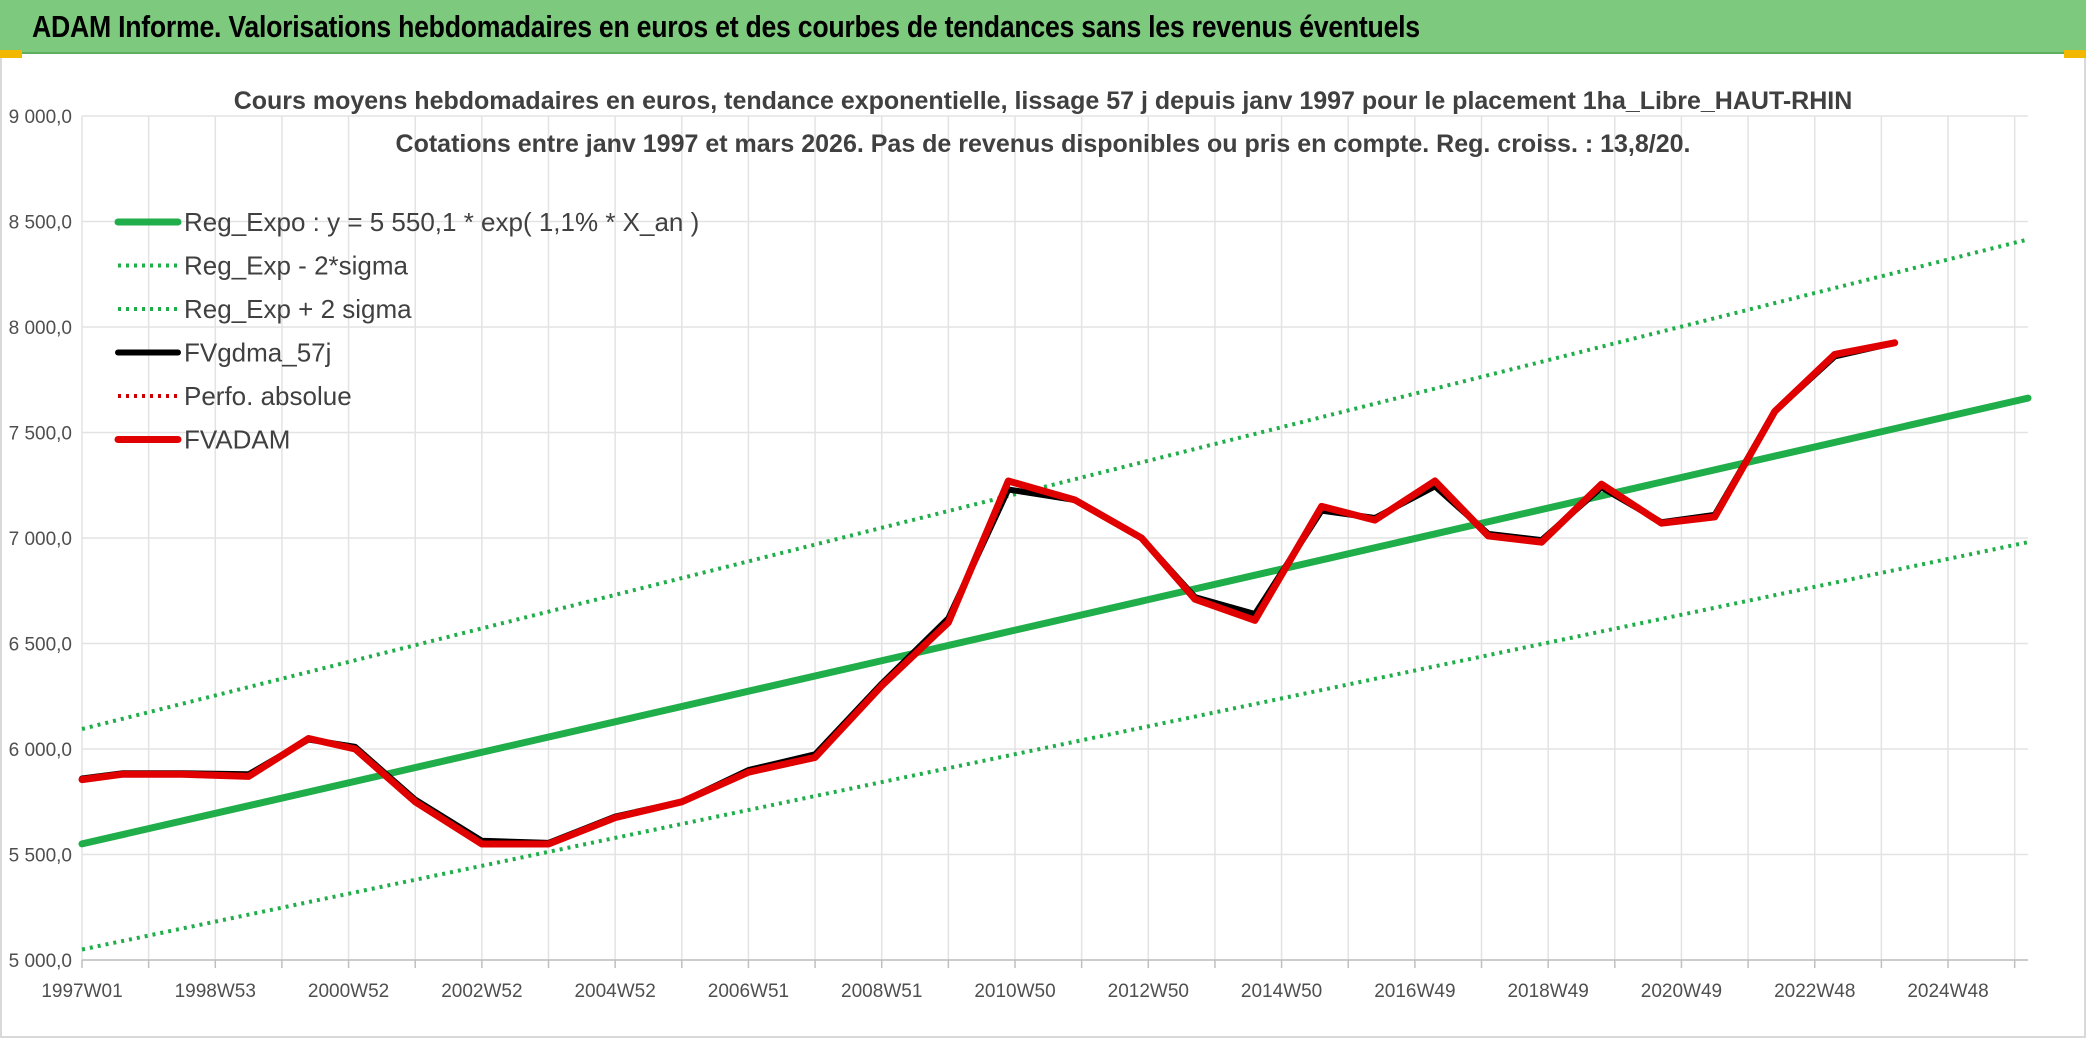 The height and width of the screenshot is (1038, 2086). I want to click on y-tick-label: 6 500,0, so click(40, 645).